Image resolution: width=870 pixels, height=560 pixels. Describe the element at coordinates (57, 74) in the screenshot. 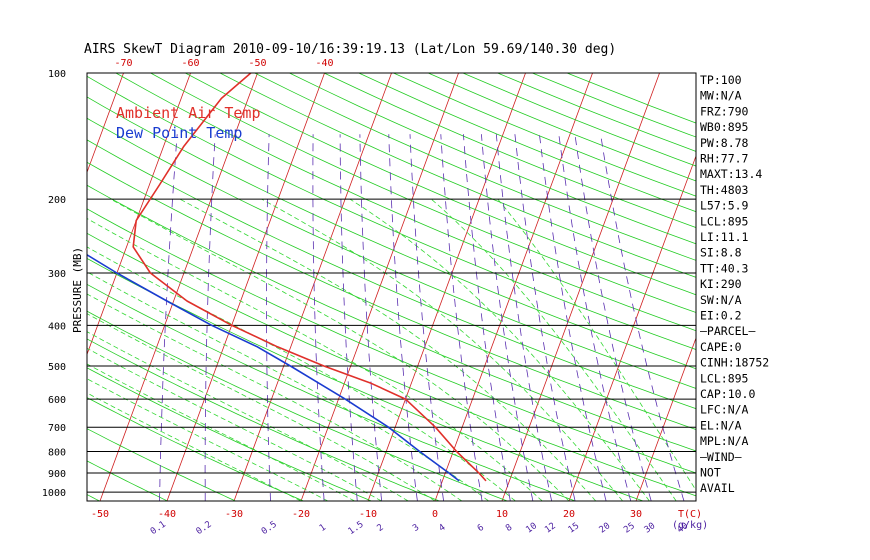

I see `pressure-tick-label: 100` at that location.